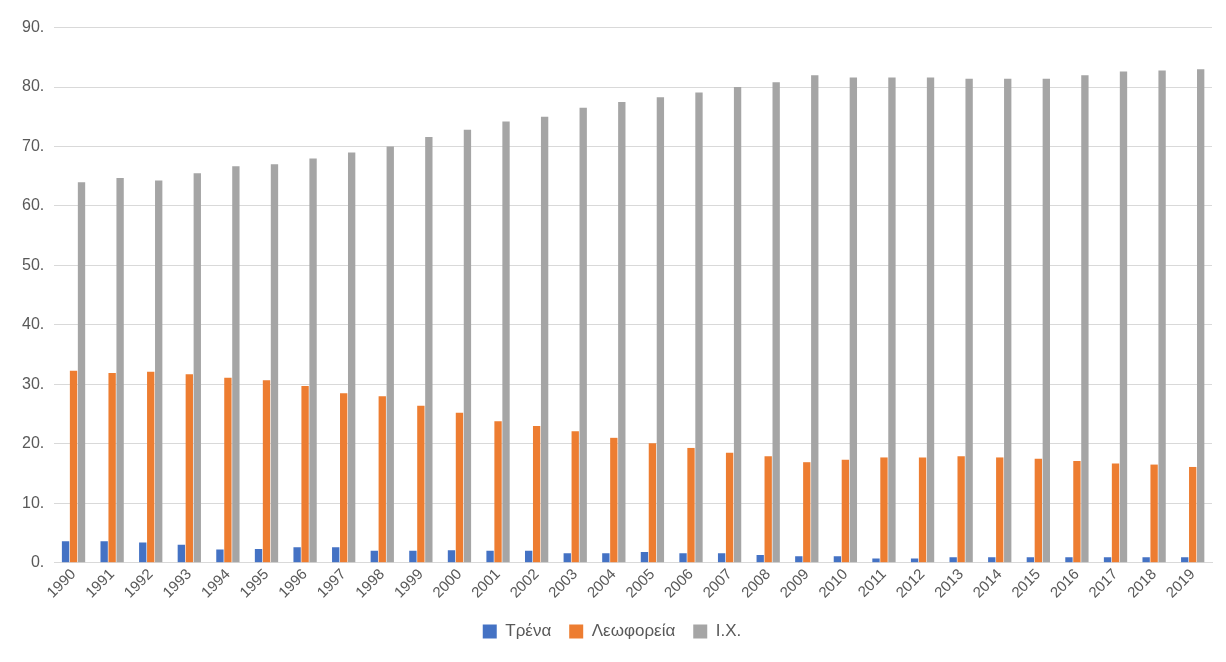 The height and width of the screenshot is (662, 1226). I want to click on y-tick-label: 0., so click(37, 562).